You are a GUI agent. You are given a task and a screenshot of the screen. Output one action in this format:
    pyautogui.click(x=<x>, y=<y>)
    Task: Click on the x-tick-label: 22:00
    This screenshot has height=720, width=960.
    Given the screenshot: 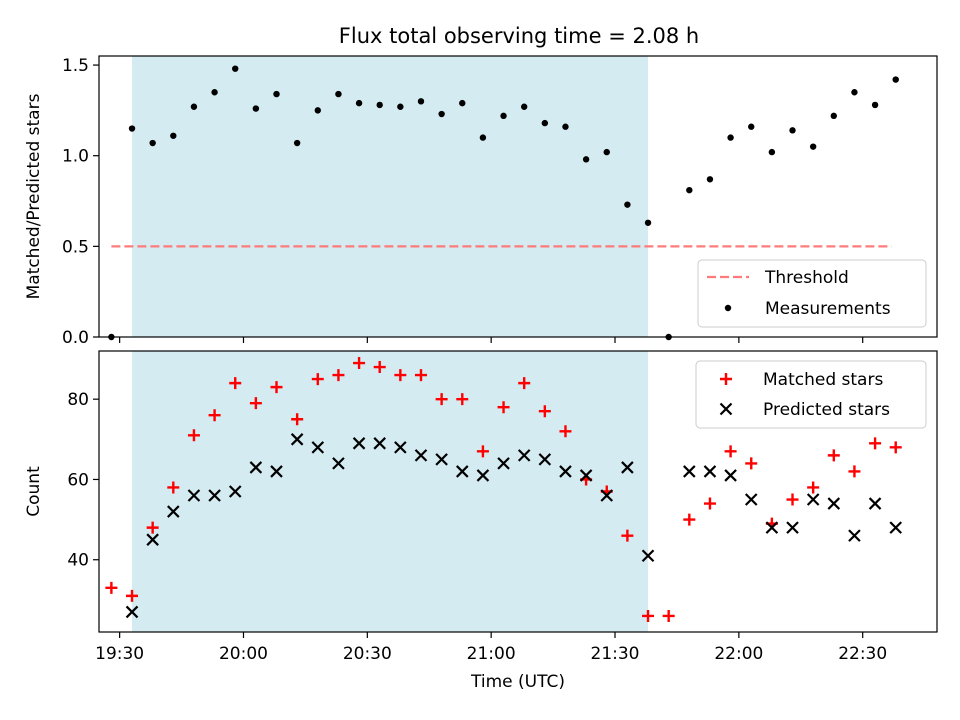 What is the action you would take?
    pyautogui.click(x=738, y=654)
    